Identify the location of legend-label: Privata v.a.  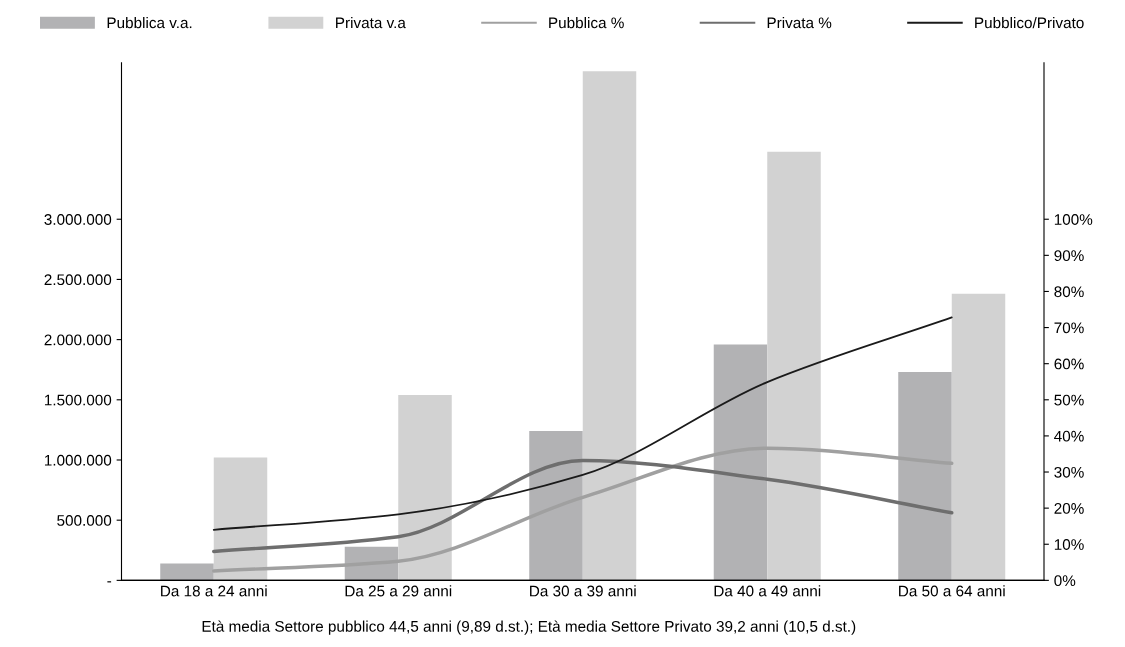
(371, 22).